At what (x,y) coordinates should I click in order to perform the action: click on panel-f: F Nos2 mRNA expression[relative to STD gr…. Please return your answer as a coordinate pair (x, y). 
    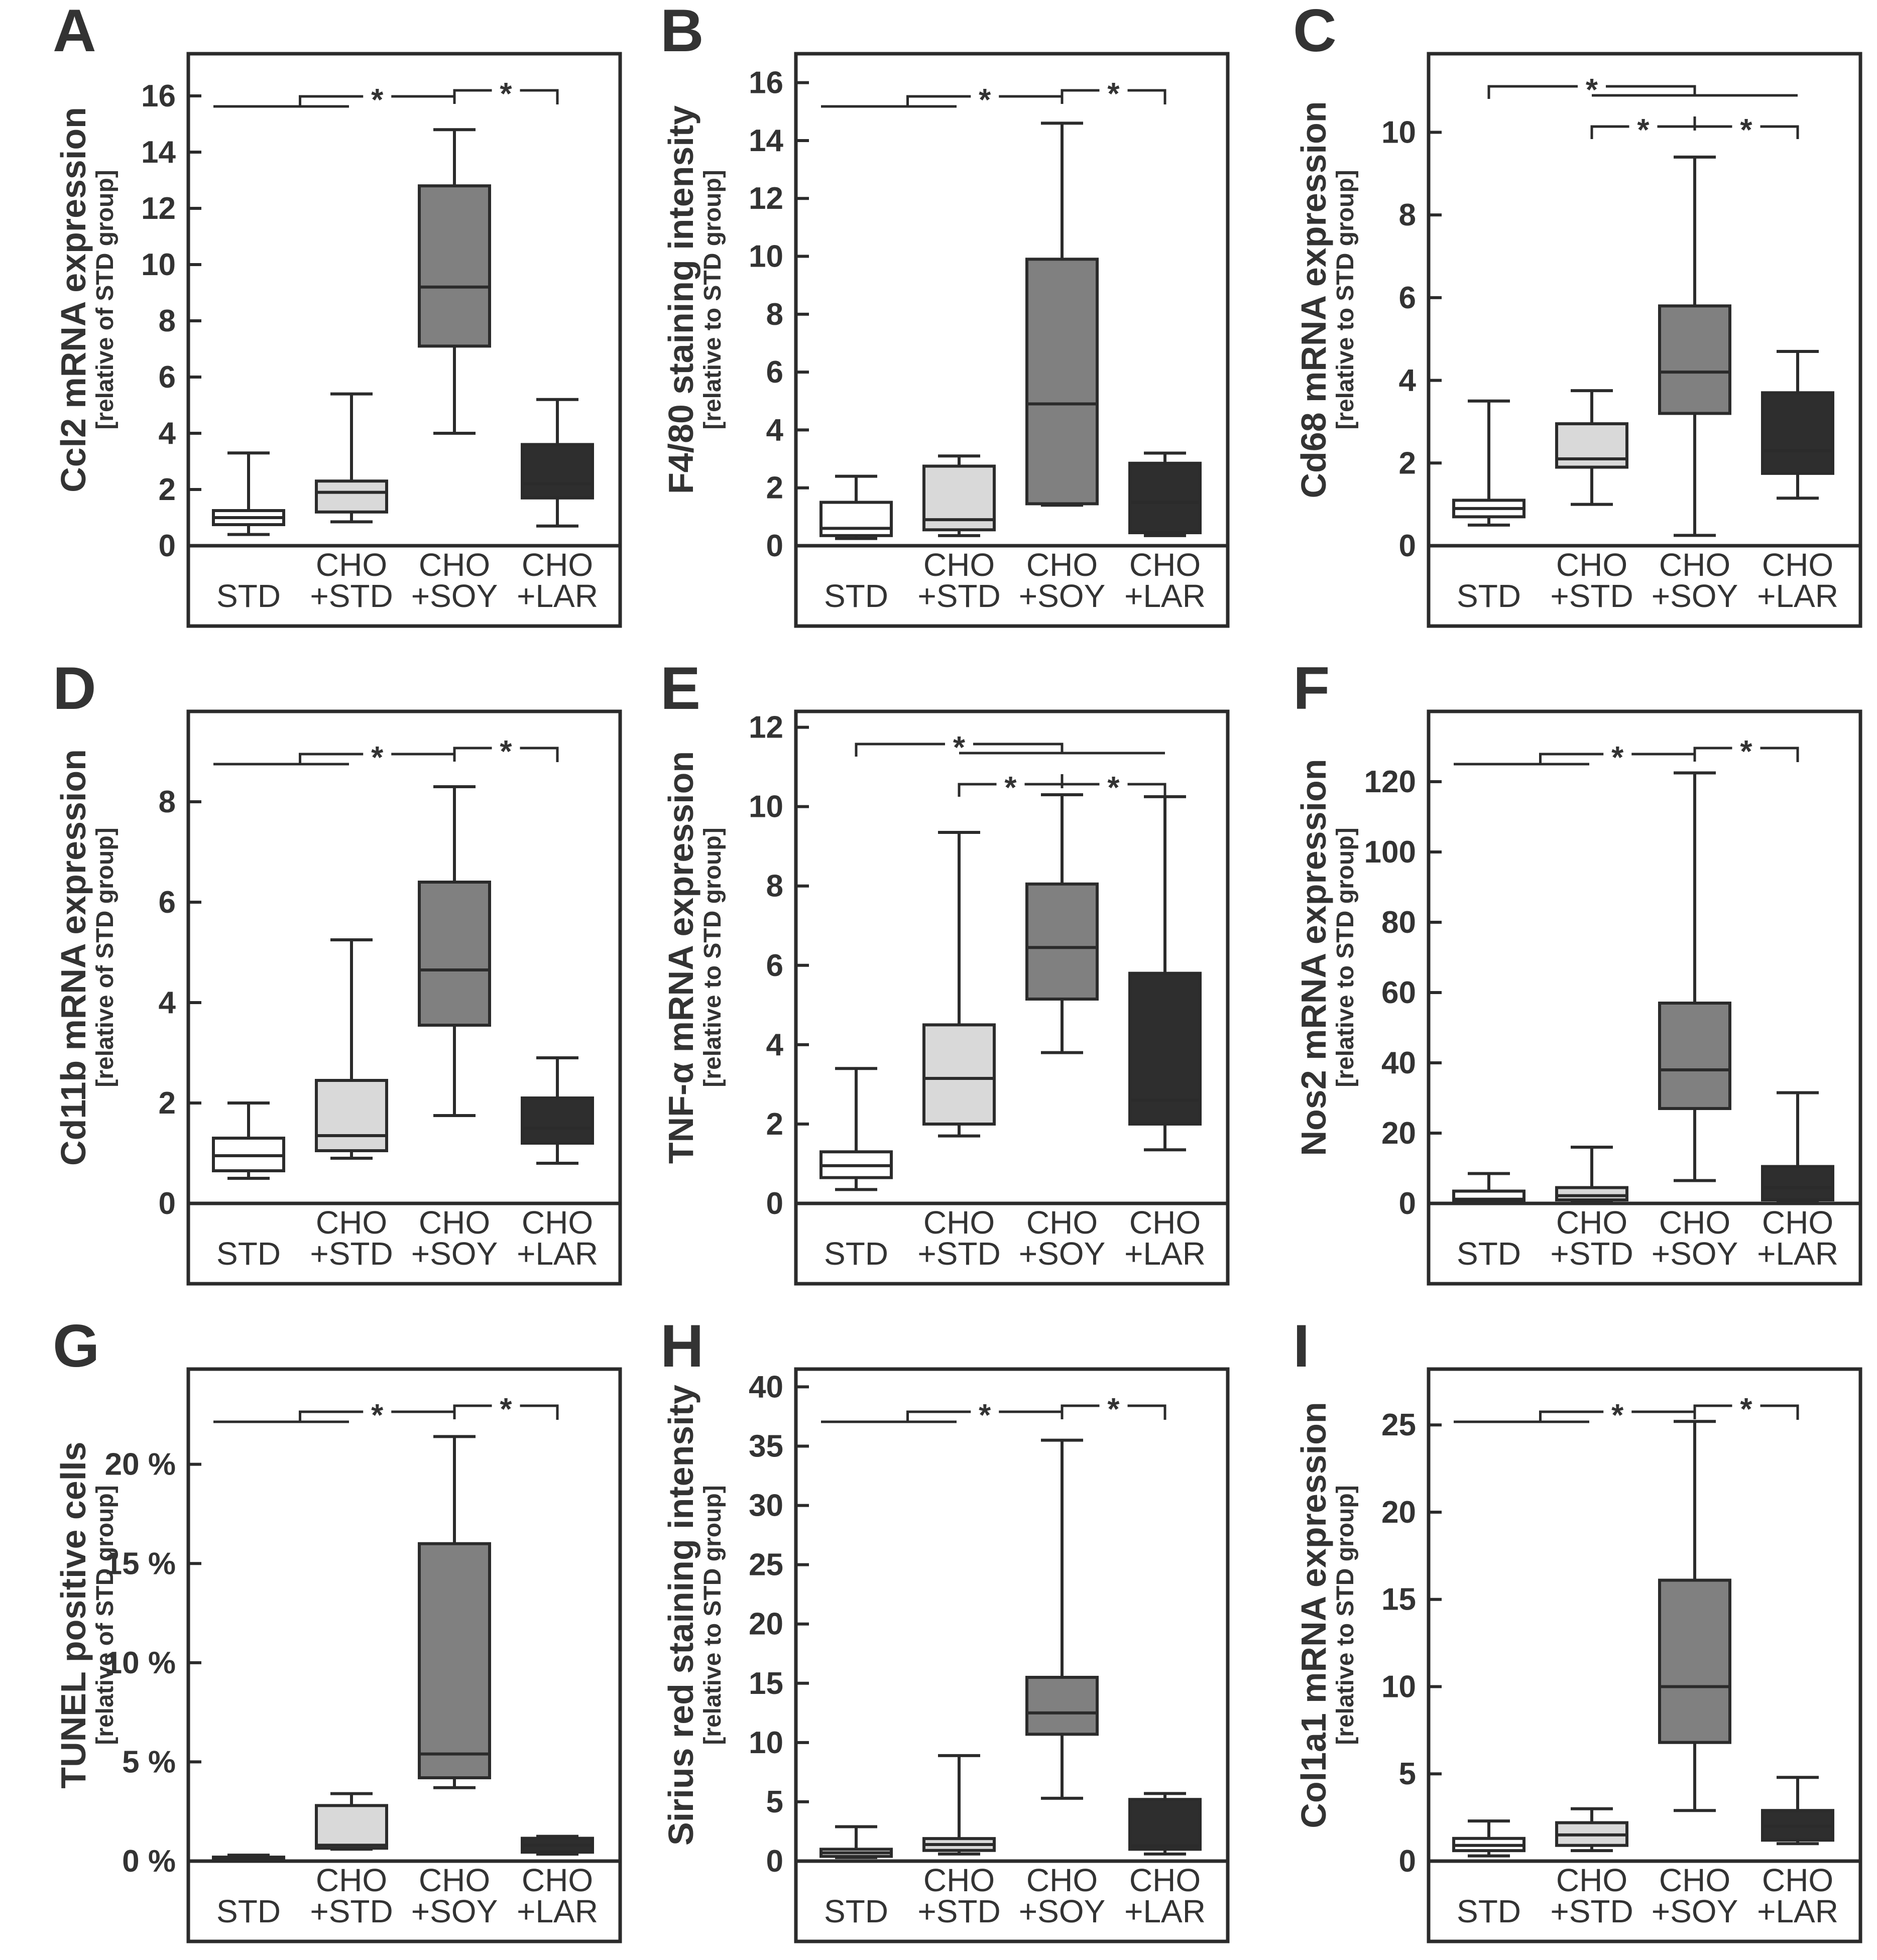
    Looking at the image, I should click on (1577, 970).